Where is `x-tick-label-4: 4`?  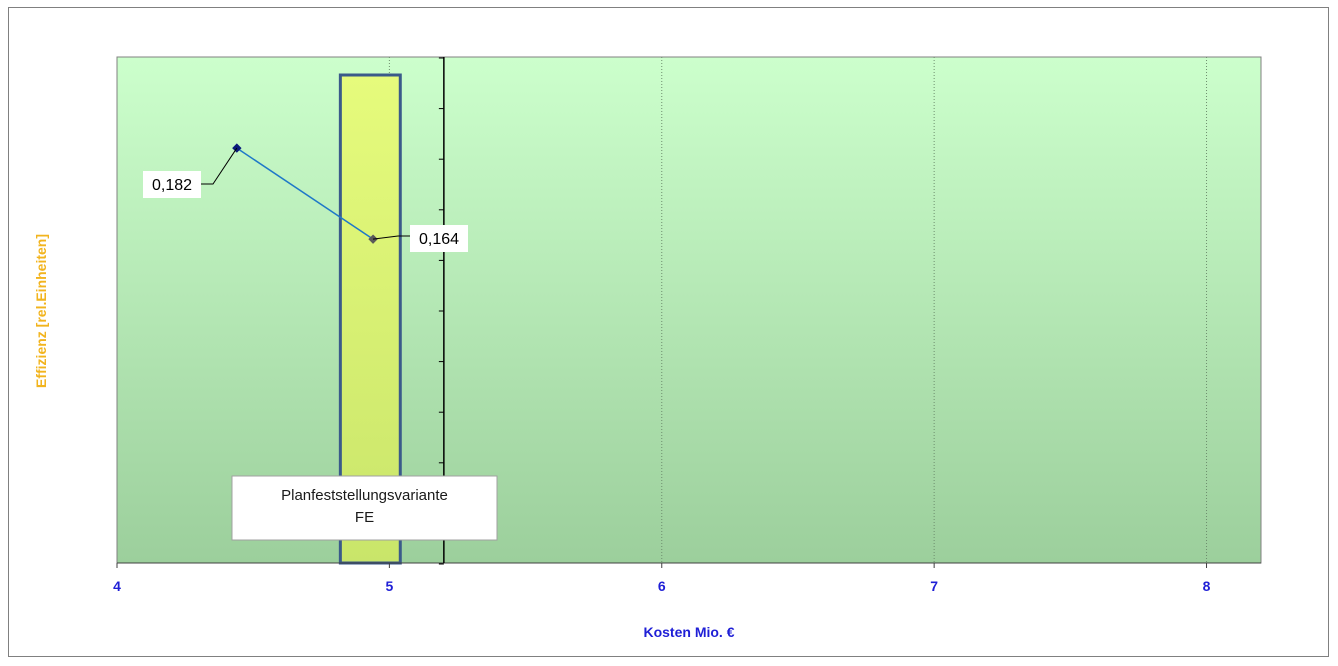 x-tick-label-4: 4 is located at coordinates (117, 586).